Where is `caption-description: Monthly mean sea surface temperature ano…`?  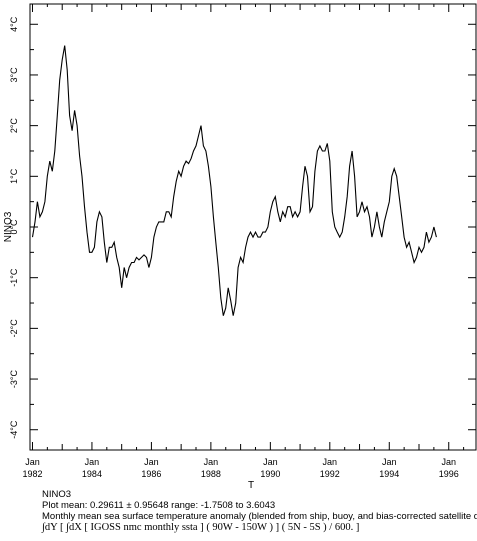
caption-description: Monthly mean sea surface temperature ano… is located at coordinates (259, 516).